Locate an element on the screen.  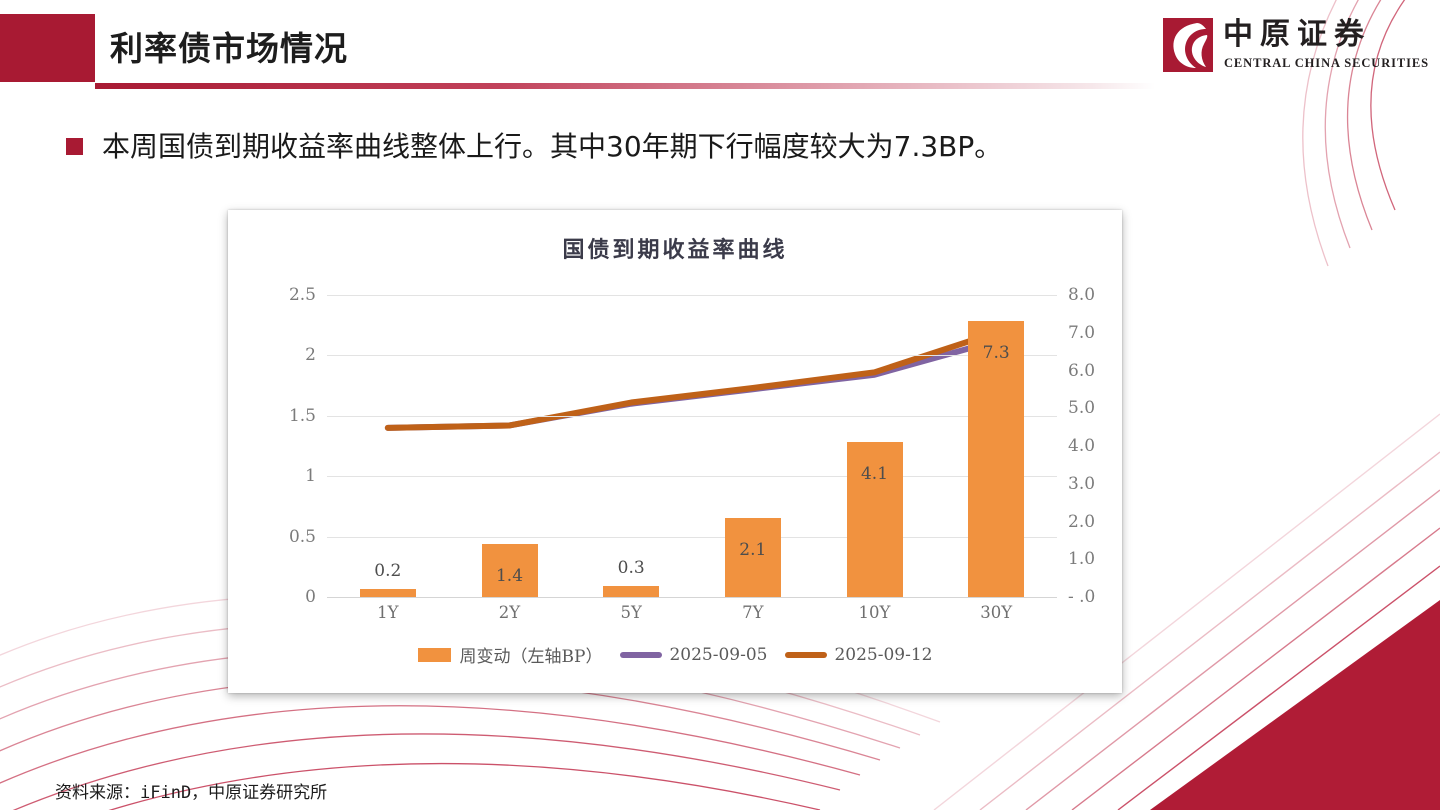
legend-label-line-curr: 2025-09-12 is located at coordinates (883, 654).